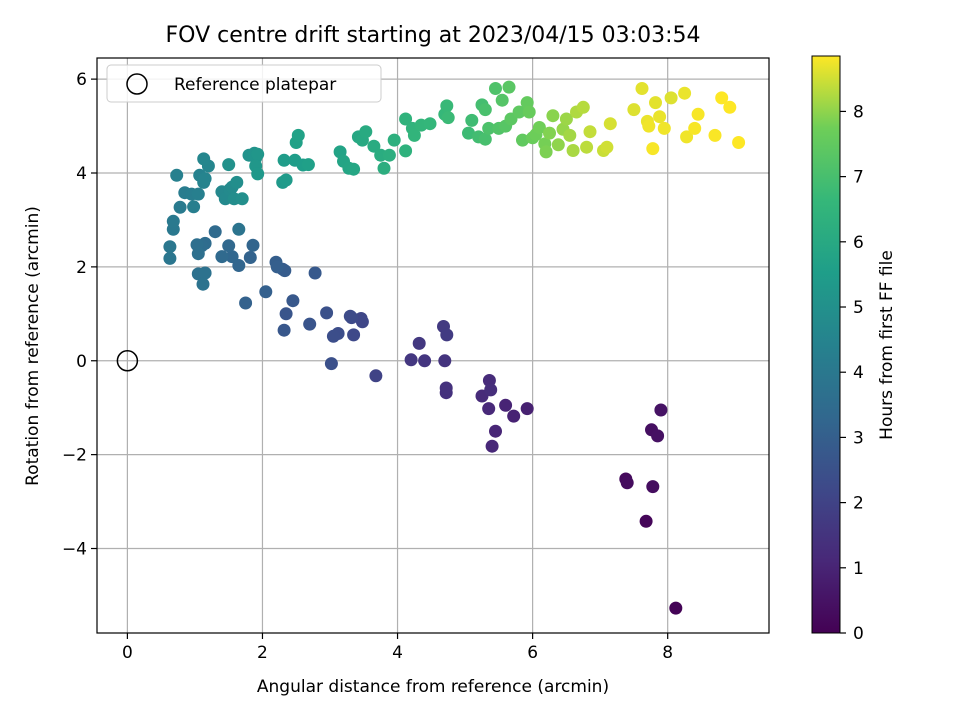 The width and height of the screenshot is (960, 720). Describe the element at coordinates (79, 315) in the screenshot. I see `y-axis-ticks: −4 −2 0 2 4 6` at that location.